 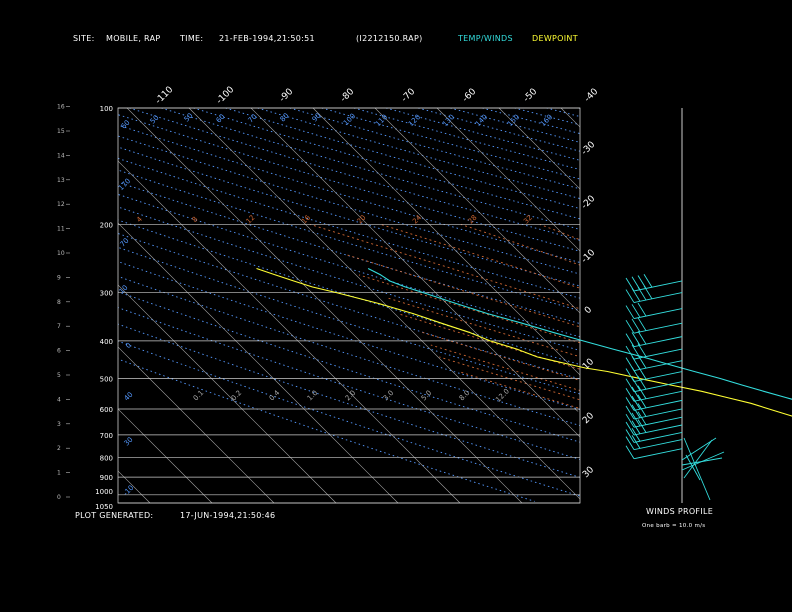 What do you see at coordinates (61, 253) in the screenshot?
I see `height-tick-label: 10` at bounding box center [61, 253].